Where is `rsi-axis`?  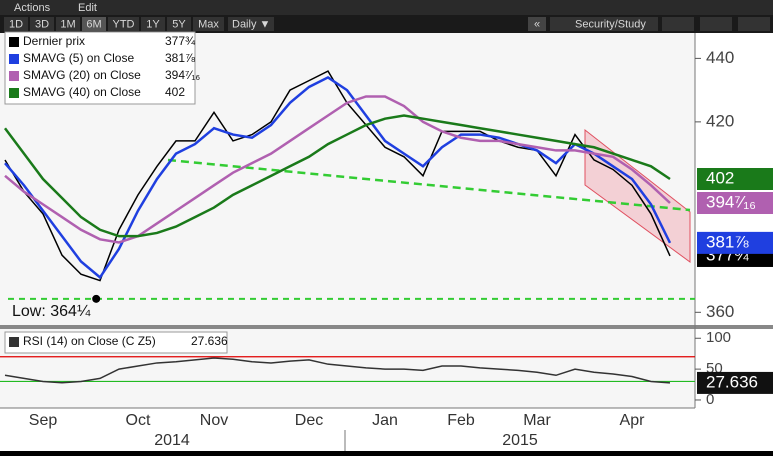 rsi-axis is located at coordinates (734, 368).